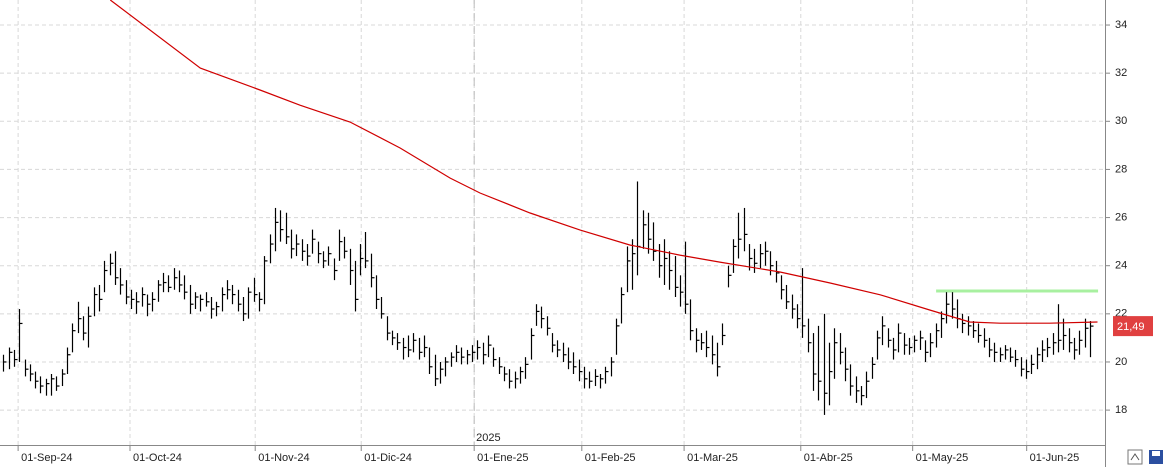 The height and width of the screenshot is (467, 1170). What do you see at coordinates (1145, 457) in the screenshot?
I see `toolbar-icons` at bounding box center [1145, 457].